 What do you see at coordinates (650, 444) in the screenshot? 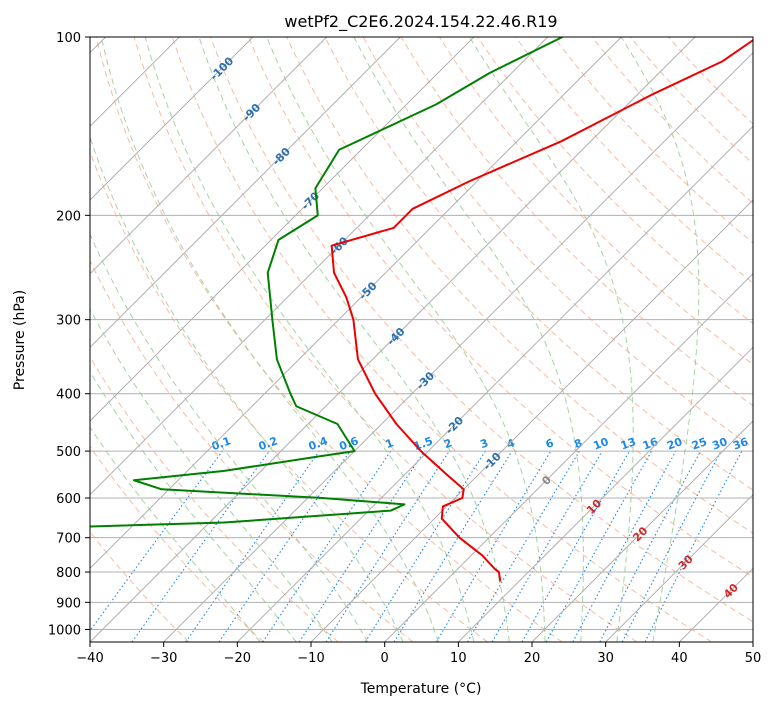
I see `mixing-ratio-label: 16` at bounding box center [650, 444].